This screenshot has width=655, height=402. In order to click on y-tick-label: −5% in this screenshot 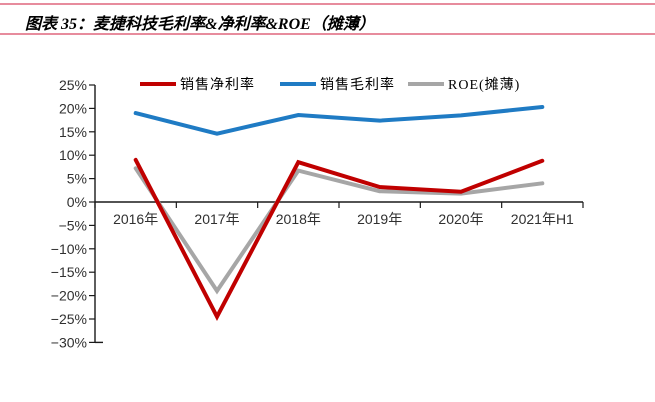, I will do `click(73, 225)`.